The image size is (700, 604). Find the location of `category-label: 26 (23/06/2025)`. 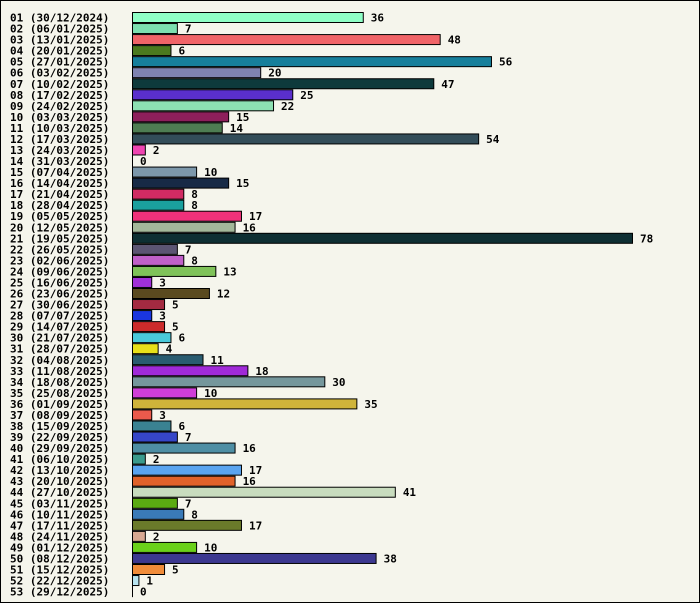

category-label: 26 (23/06/2025) is located at coordinates (59, 294).